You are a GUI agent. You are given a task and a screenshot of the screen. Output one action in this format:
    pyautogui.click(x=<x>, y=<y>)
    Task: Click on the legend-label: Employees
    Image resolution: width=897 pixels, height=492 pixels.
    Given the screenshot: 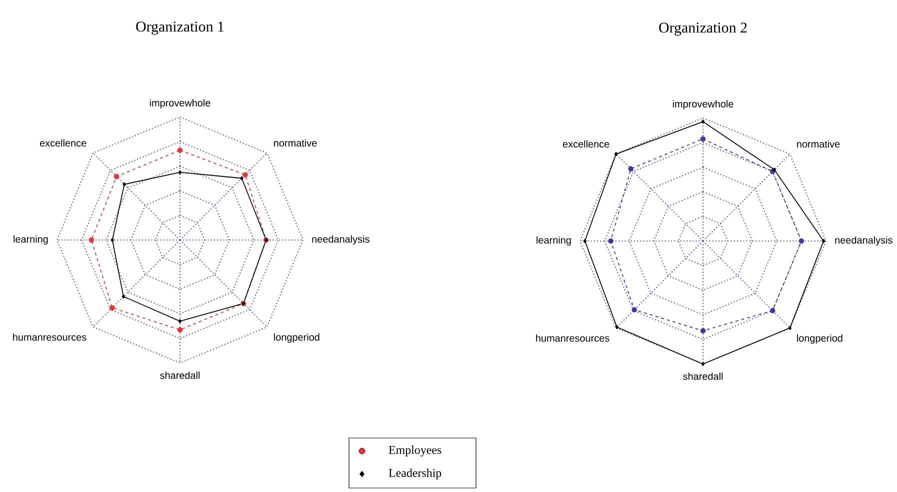 What is the action you would take?
    pyautogui.click(x=415, y=451)
    